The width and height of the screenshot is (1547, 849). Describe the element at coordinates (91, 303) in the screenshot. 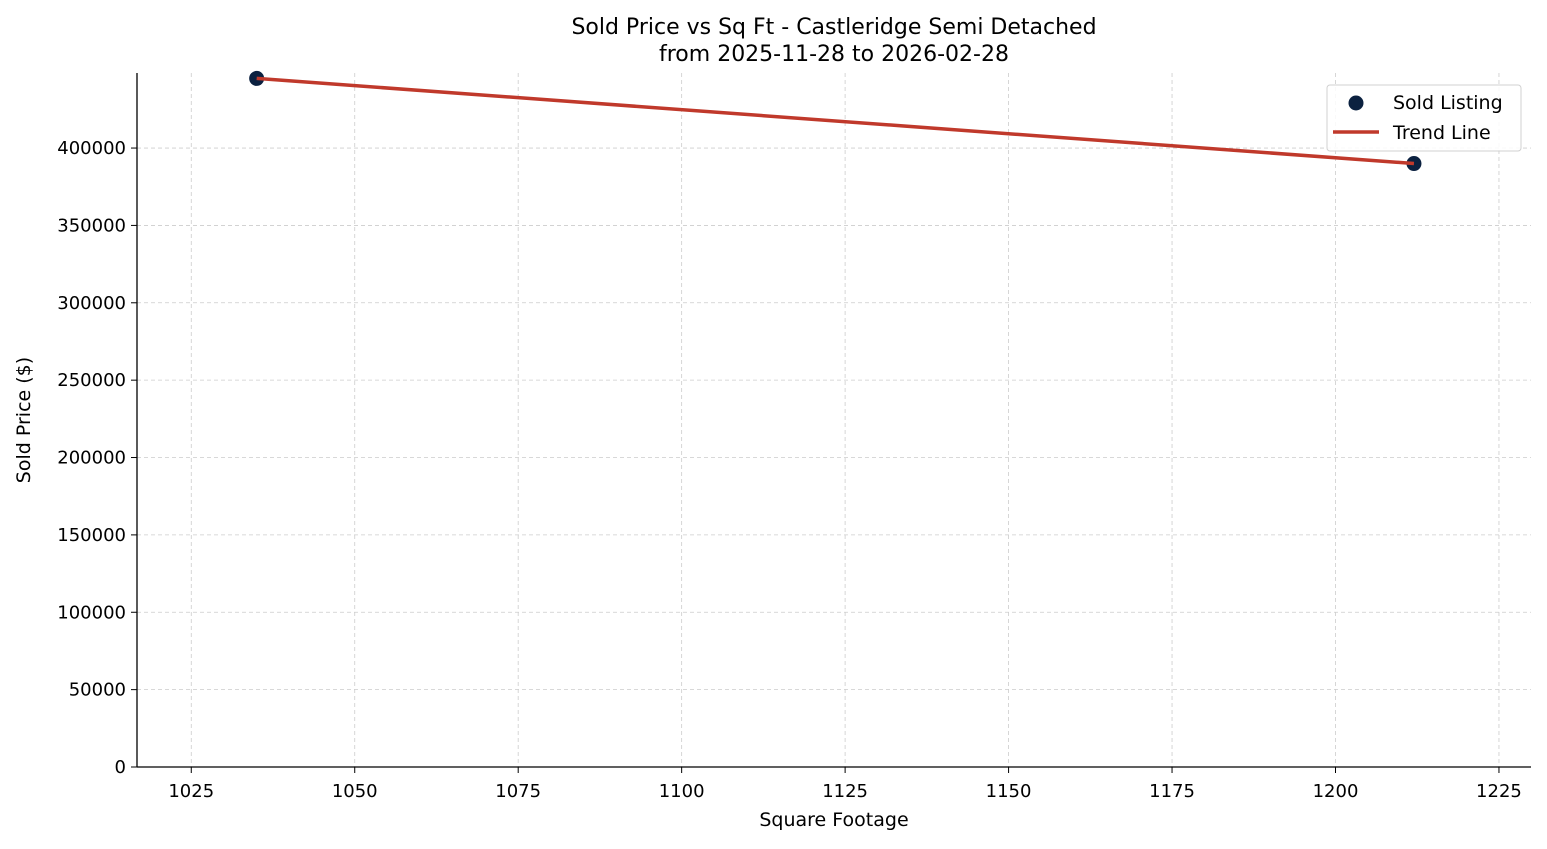

I see `y-tick-label: 300000` at that location.